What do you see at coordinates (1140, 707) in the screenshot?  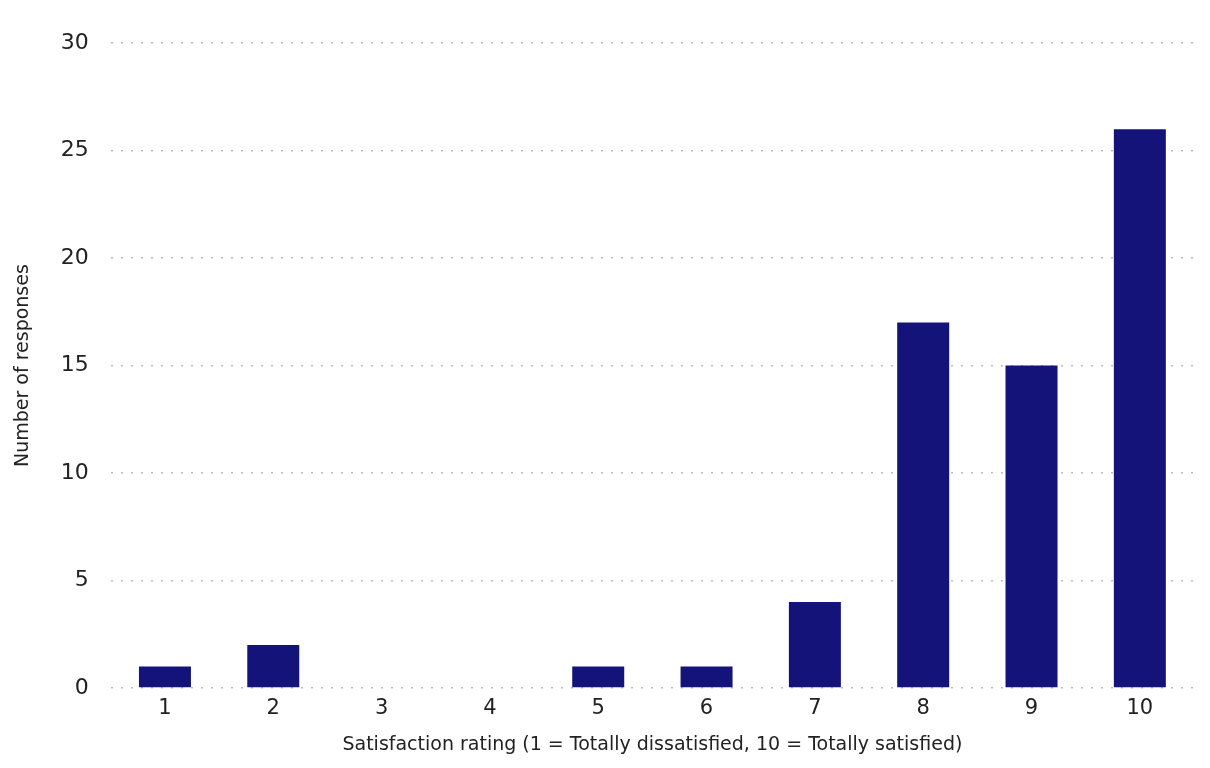 I see `x-tick-label: 10` at bounding box center [1140, 707].